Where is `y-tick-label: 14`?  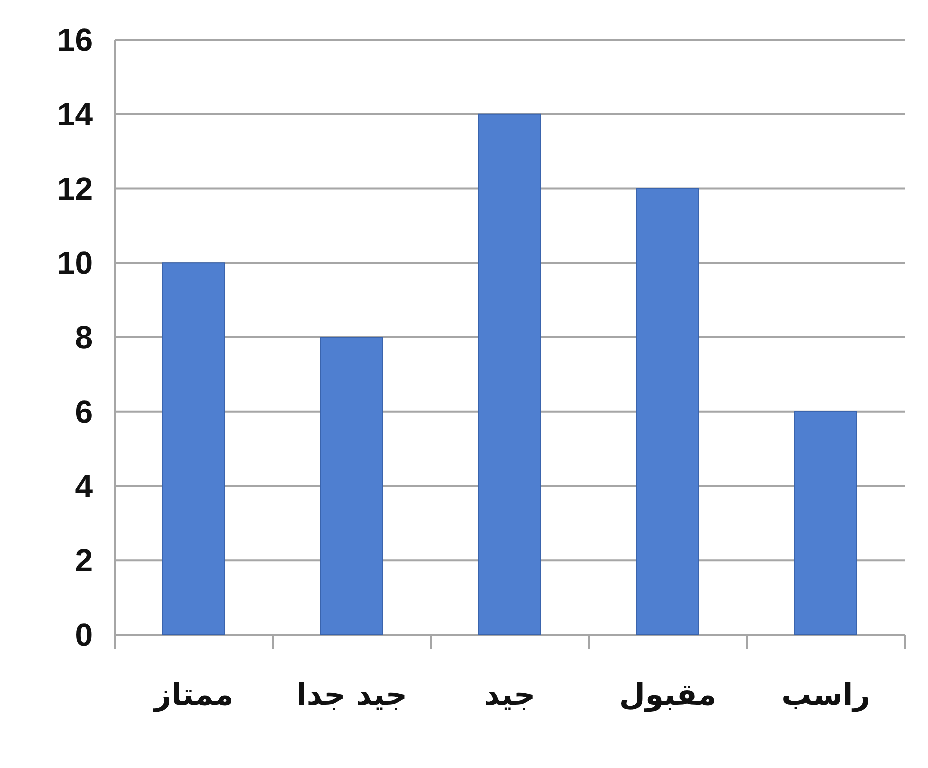 y-tick-label: 14 is located at coordinates (75, 114).